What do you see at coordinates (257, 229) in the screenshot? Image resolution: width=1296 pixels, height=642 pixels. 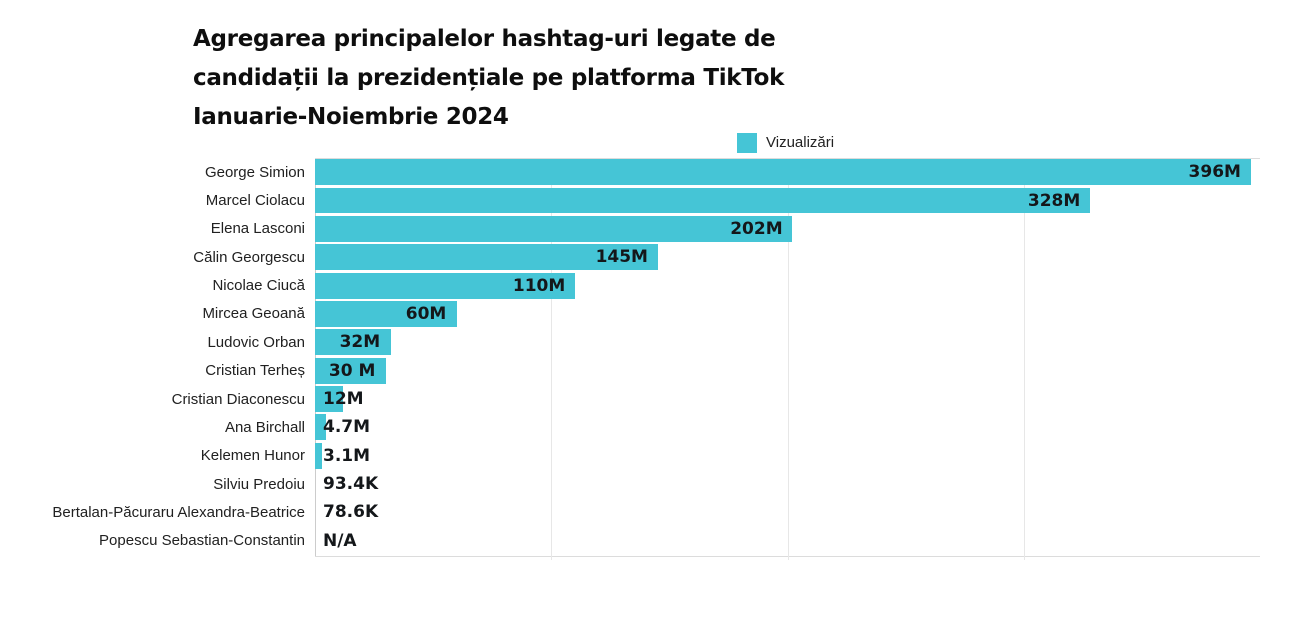 I see `category-label: Elena Lasconi` at bounding box center [257, 229].